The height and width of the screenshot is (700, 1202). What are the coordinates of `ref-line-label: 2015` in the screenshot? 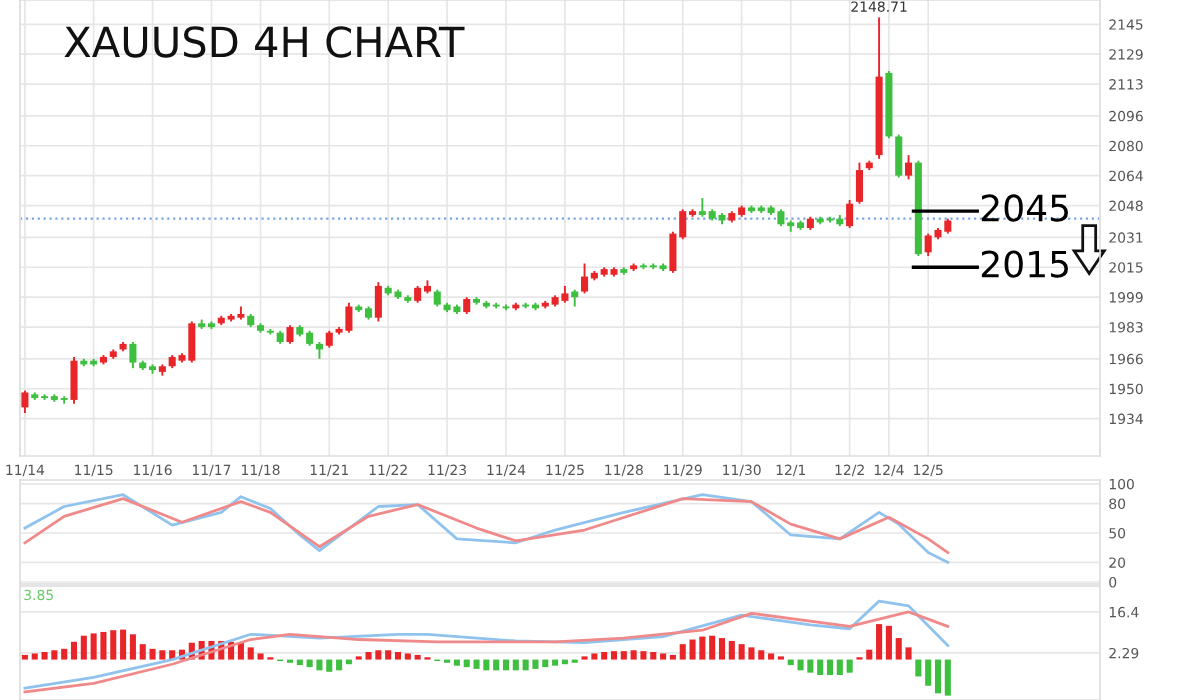 It's located at (1024, 264).